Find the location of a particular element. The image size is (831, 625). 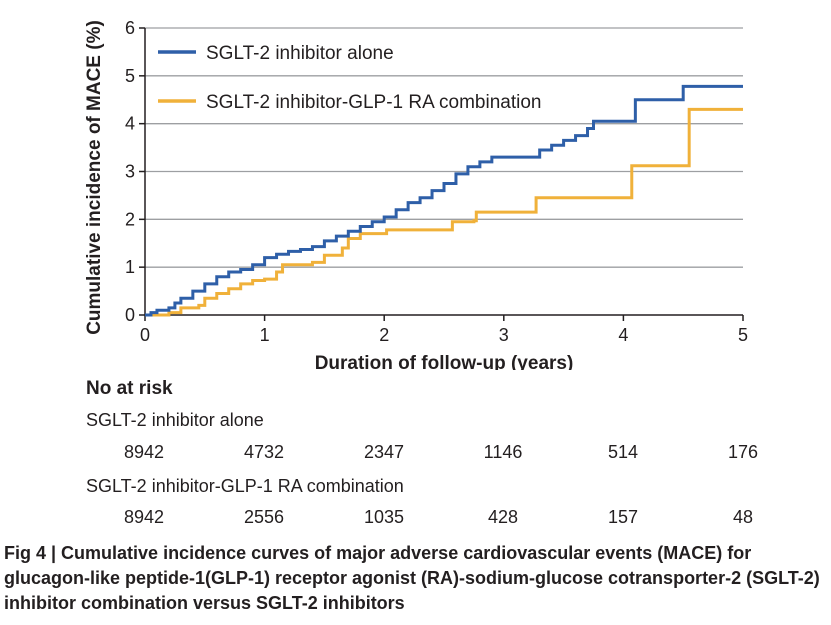

at-risk-label-sglt2-alone: SGLT-2 inhibitor alone is located at coordinates (175, 420).